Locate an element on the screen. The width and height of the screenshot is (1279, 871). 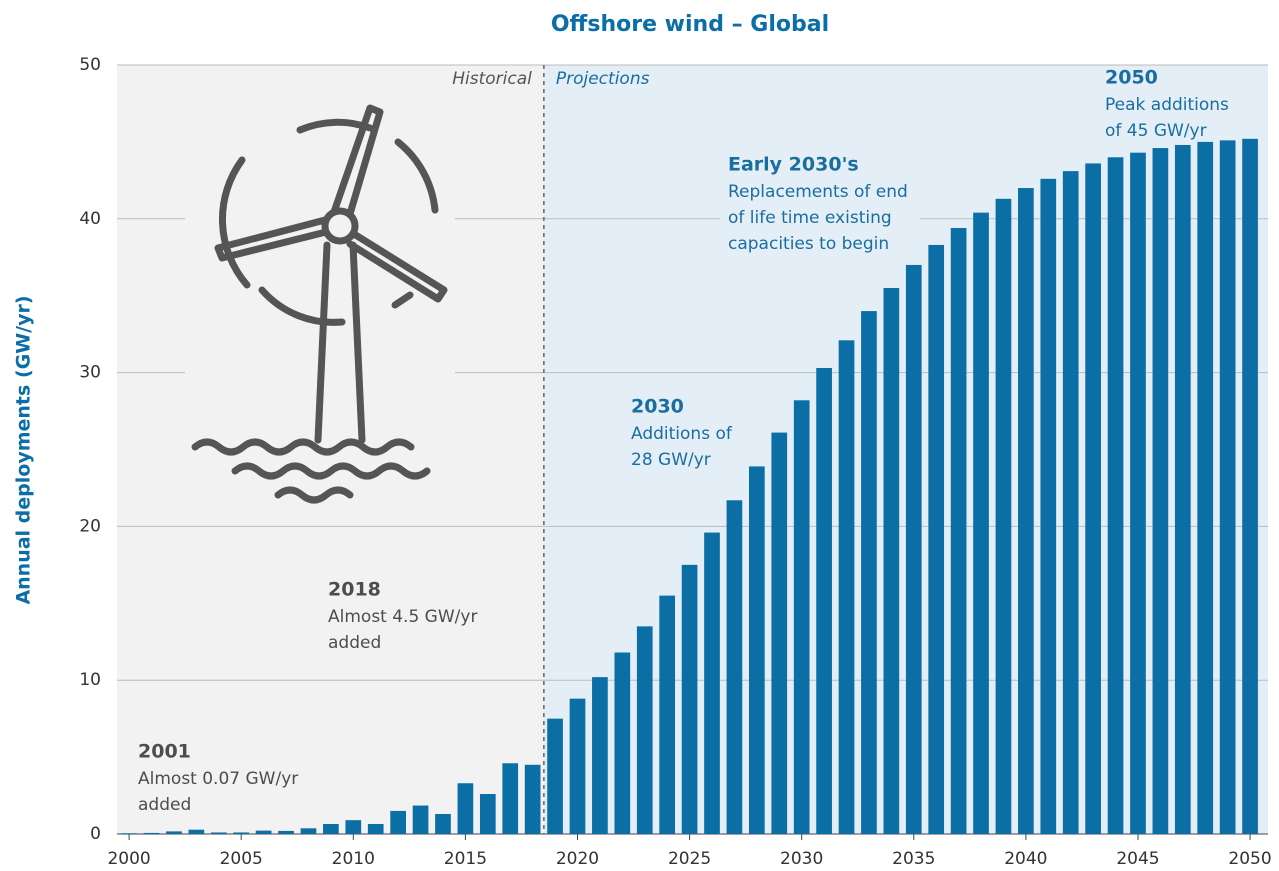
x-tick-label: 2045 is located at coordinates (1137, 859).